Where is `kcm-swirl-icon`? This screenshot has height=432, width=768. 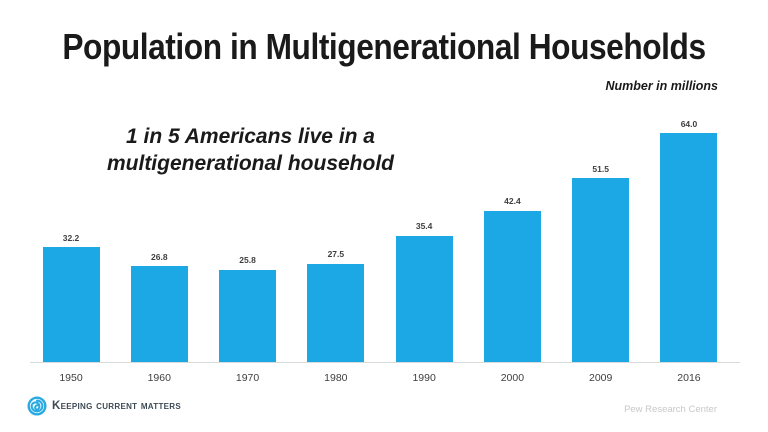
kcm-swirl-icon is located at coordinates (37, 406).